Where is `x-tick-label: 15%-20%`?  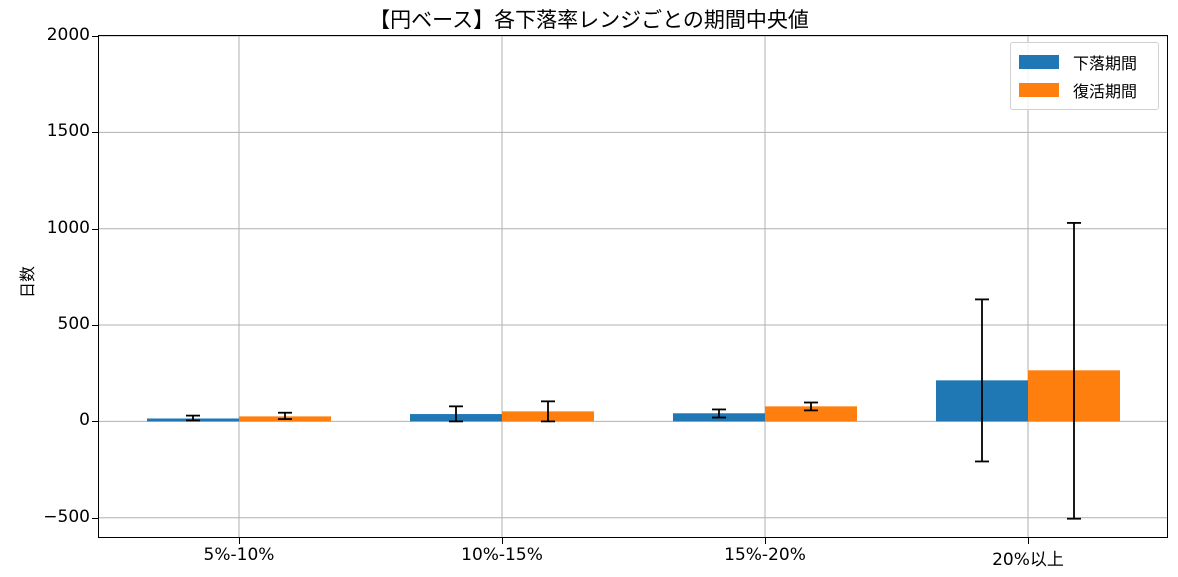
x-tick-label: 15%-20% is located at coordinates (765, 555).